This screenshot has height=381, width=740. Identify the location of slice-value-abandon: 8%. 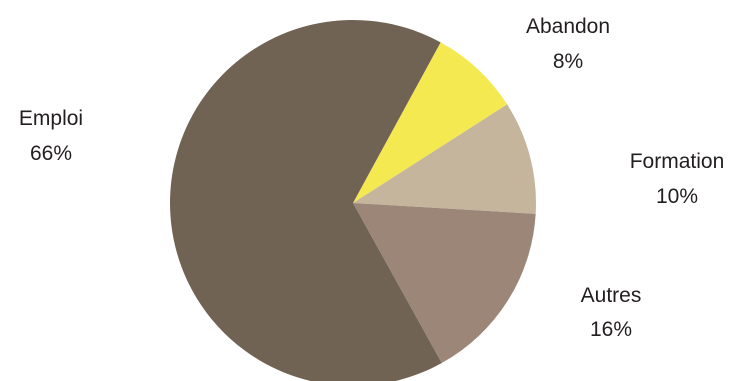
(568, 61).